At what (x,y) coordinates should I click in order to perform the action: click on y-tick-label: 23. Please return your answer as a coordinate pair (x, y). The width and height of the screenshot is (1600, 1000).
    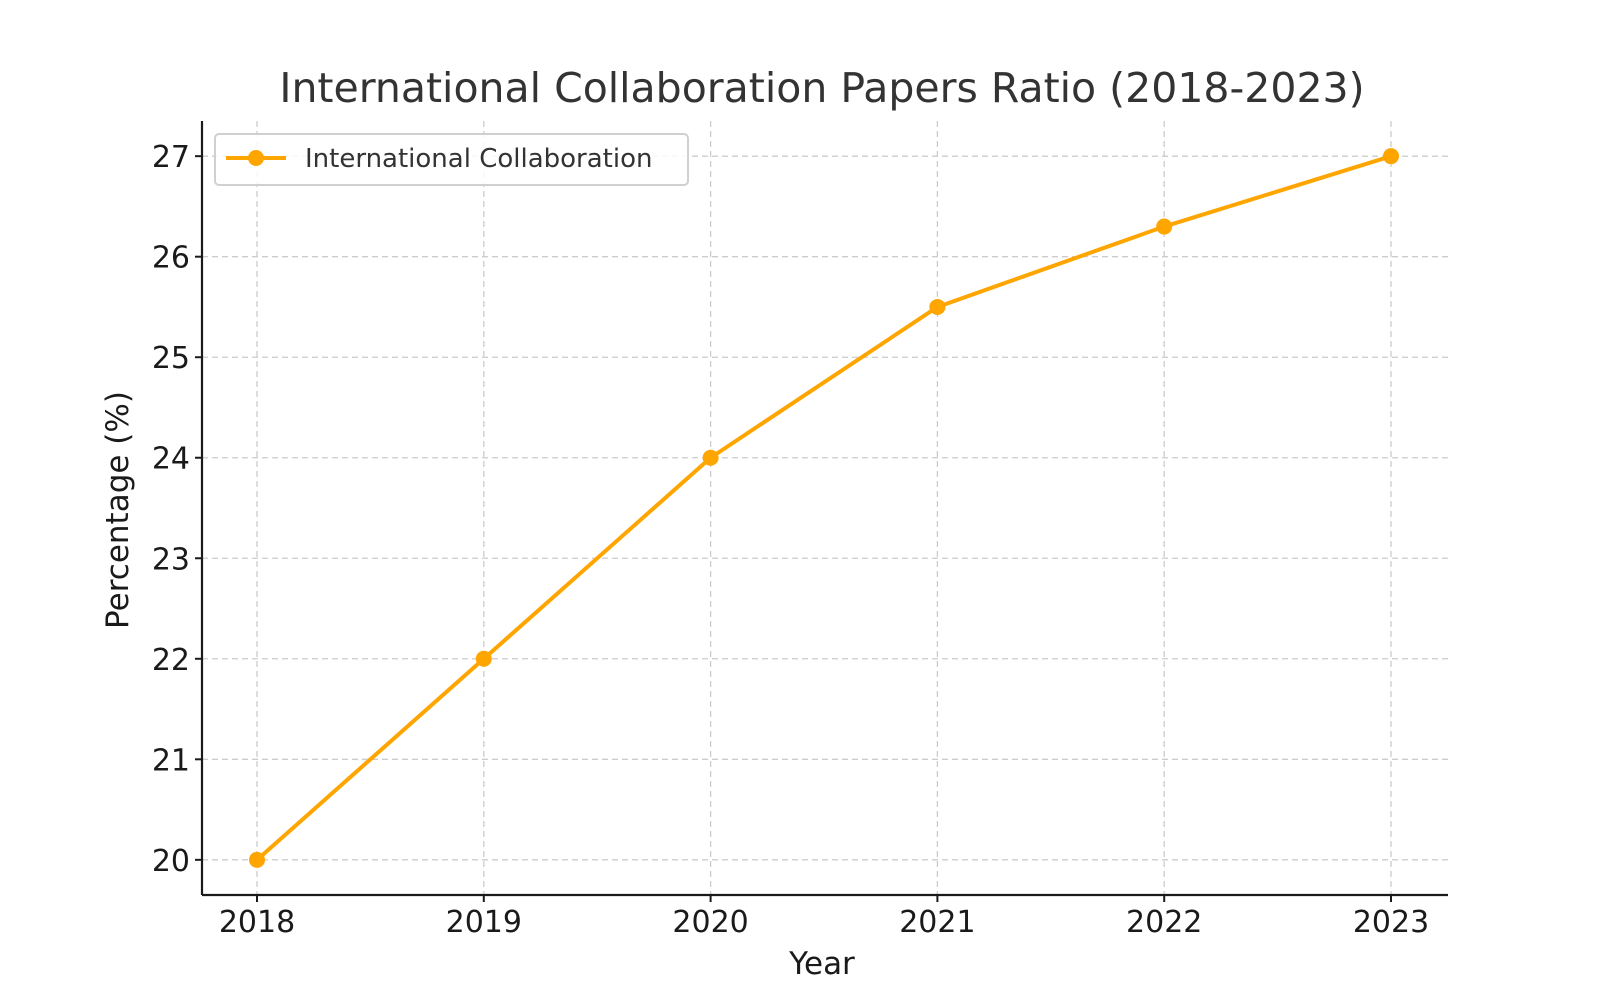
    Looking at the image, I should click on (171, 559).